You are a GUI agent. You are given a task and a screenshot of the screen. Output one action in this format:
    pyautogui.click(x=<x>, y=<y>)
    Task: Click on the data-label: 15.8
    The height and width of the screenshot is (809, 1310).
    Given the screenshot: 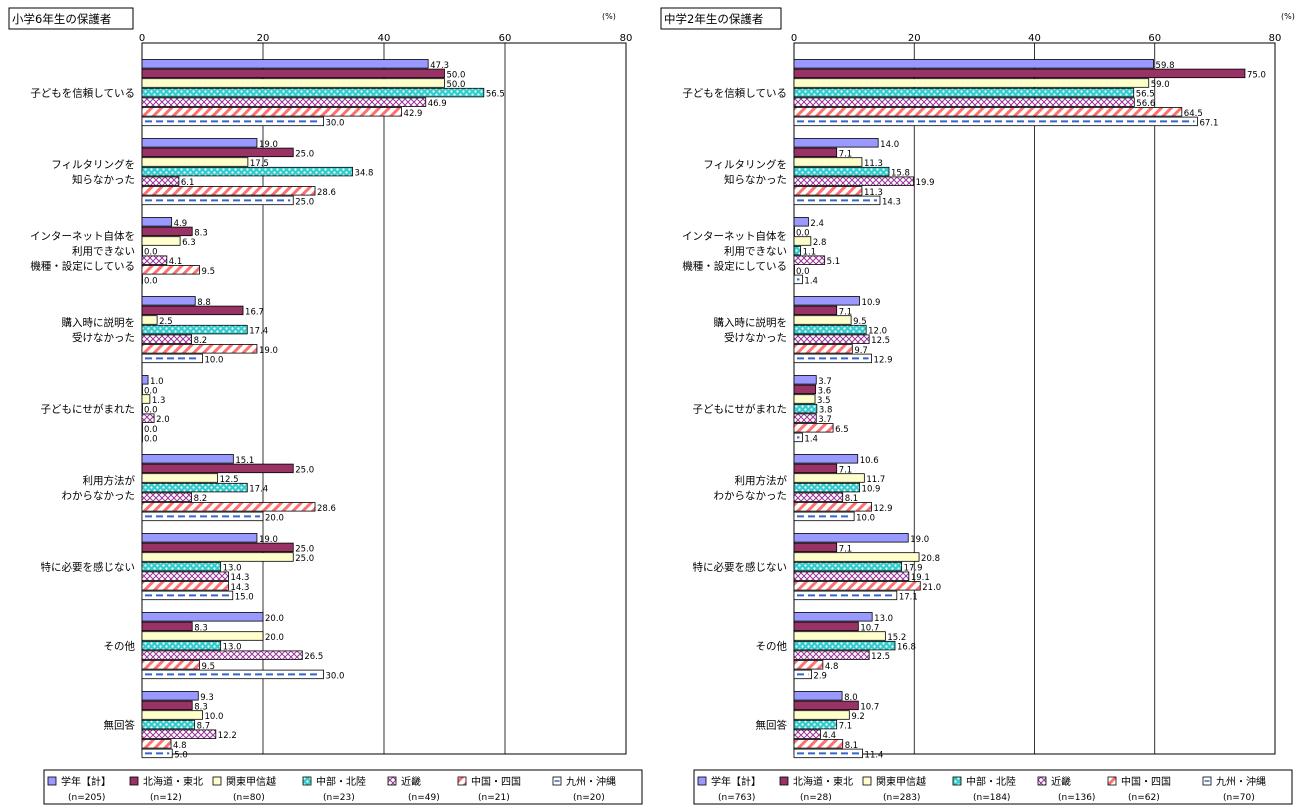 What is the action you would take?
    pyautogui.click(x=900, y=174)
    